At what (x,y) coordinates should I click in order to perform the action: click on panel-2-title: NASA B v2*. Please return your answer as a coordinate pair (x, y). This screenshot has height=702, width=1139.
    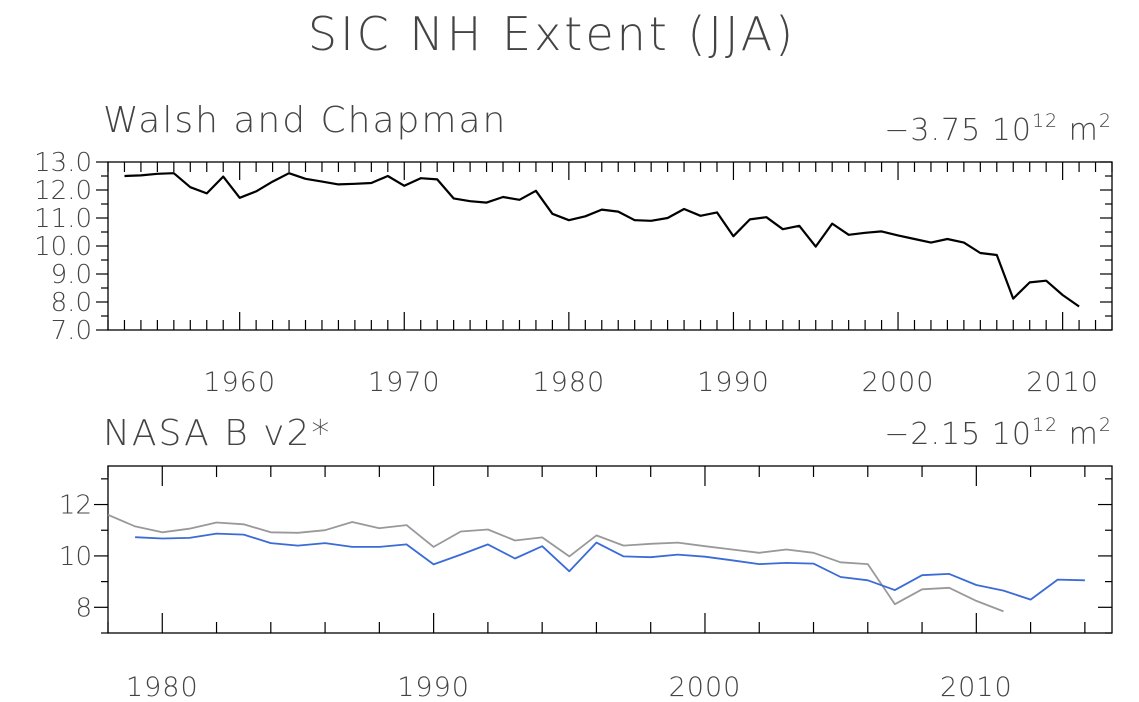
    Looking at the image, I should click on (217, 433).